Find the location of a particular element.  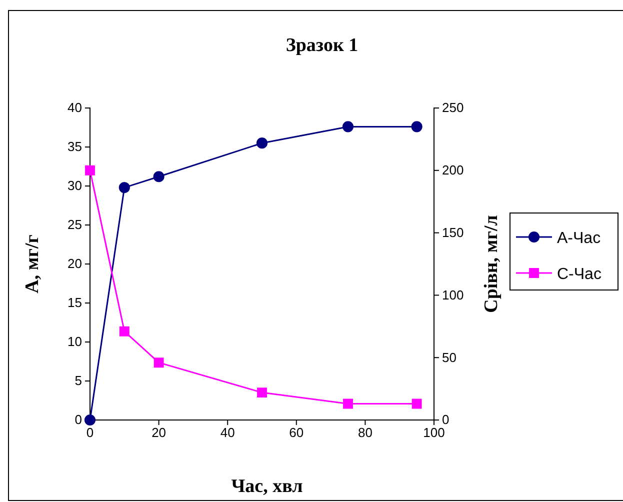

y-tick-label: 15 is located at coordinates (75, 302).